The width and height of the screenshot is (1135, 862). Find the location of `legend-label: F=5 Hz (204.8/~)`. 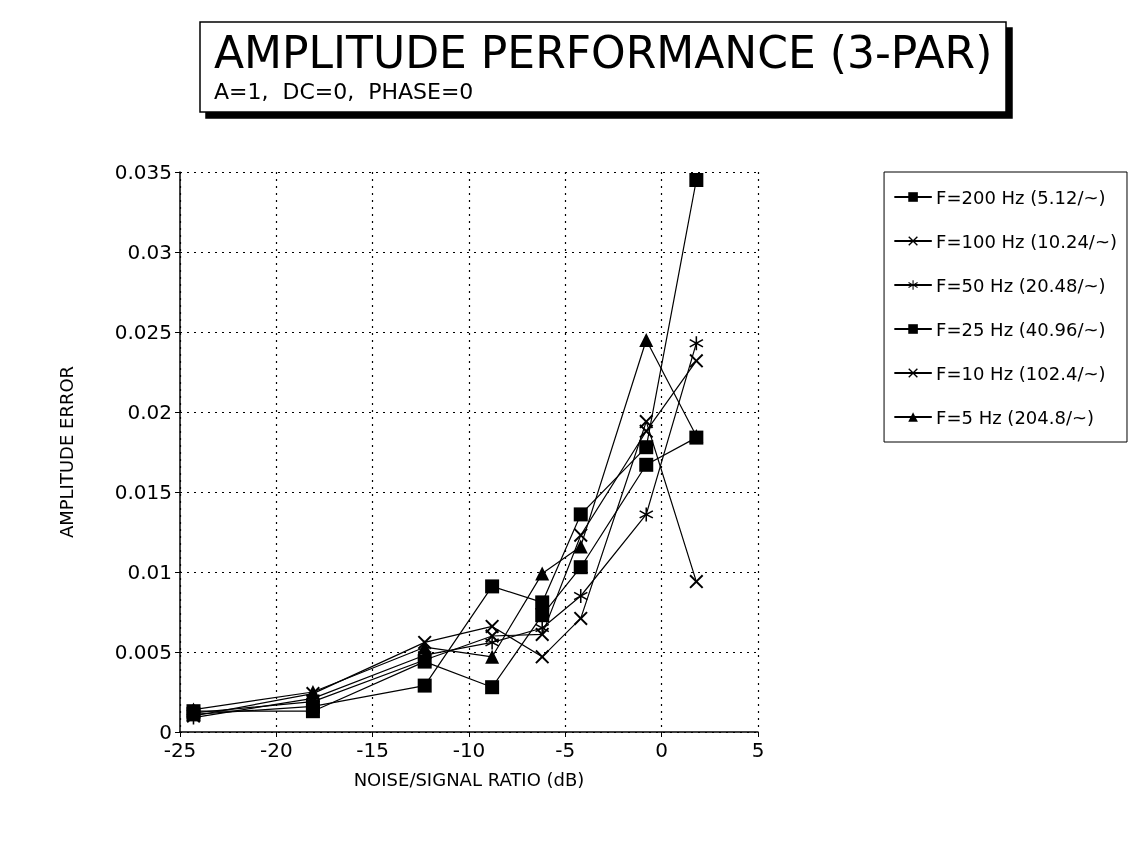

legend-label: F=5 Hz (204.8/~) is located at coordinates (1015, 417).